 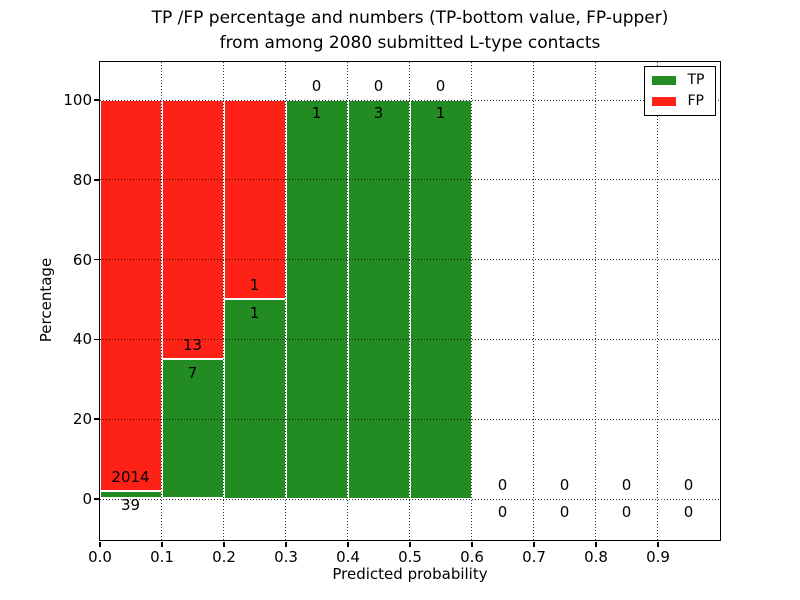 I want to click on tp-count-label: 7, so click(x=192, y=372).